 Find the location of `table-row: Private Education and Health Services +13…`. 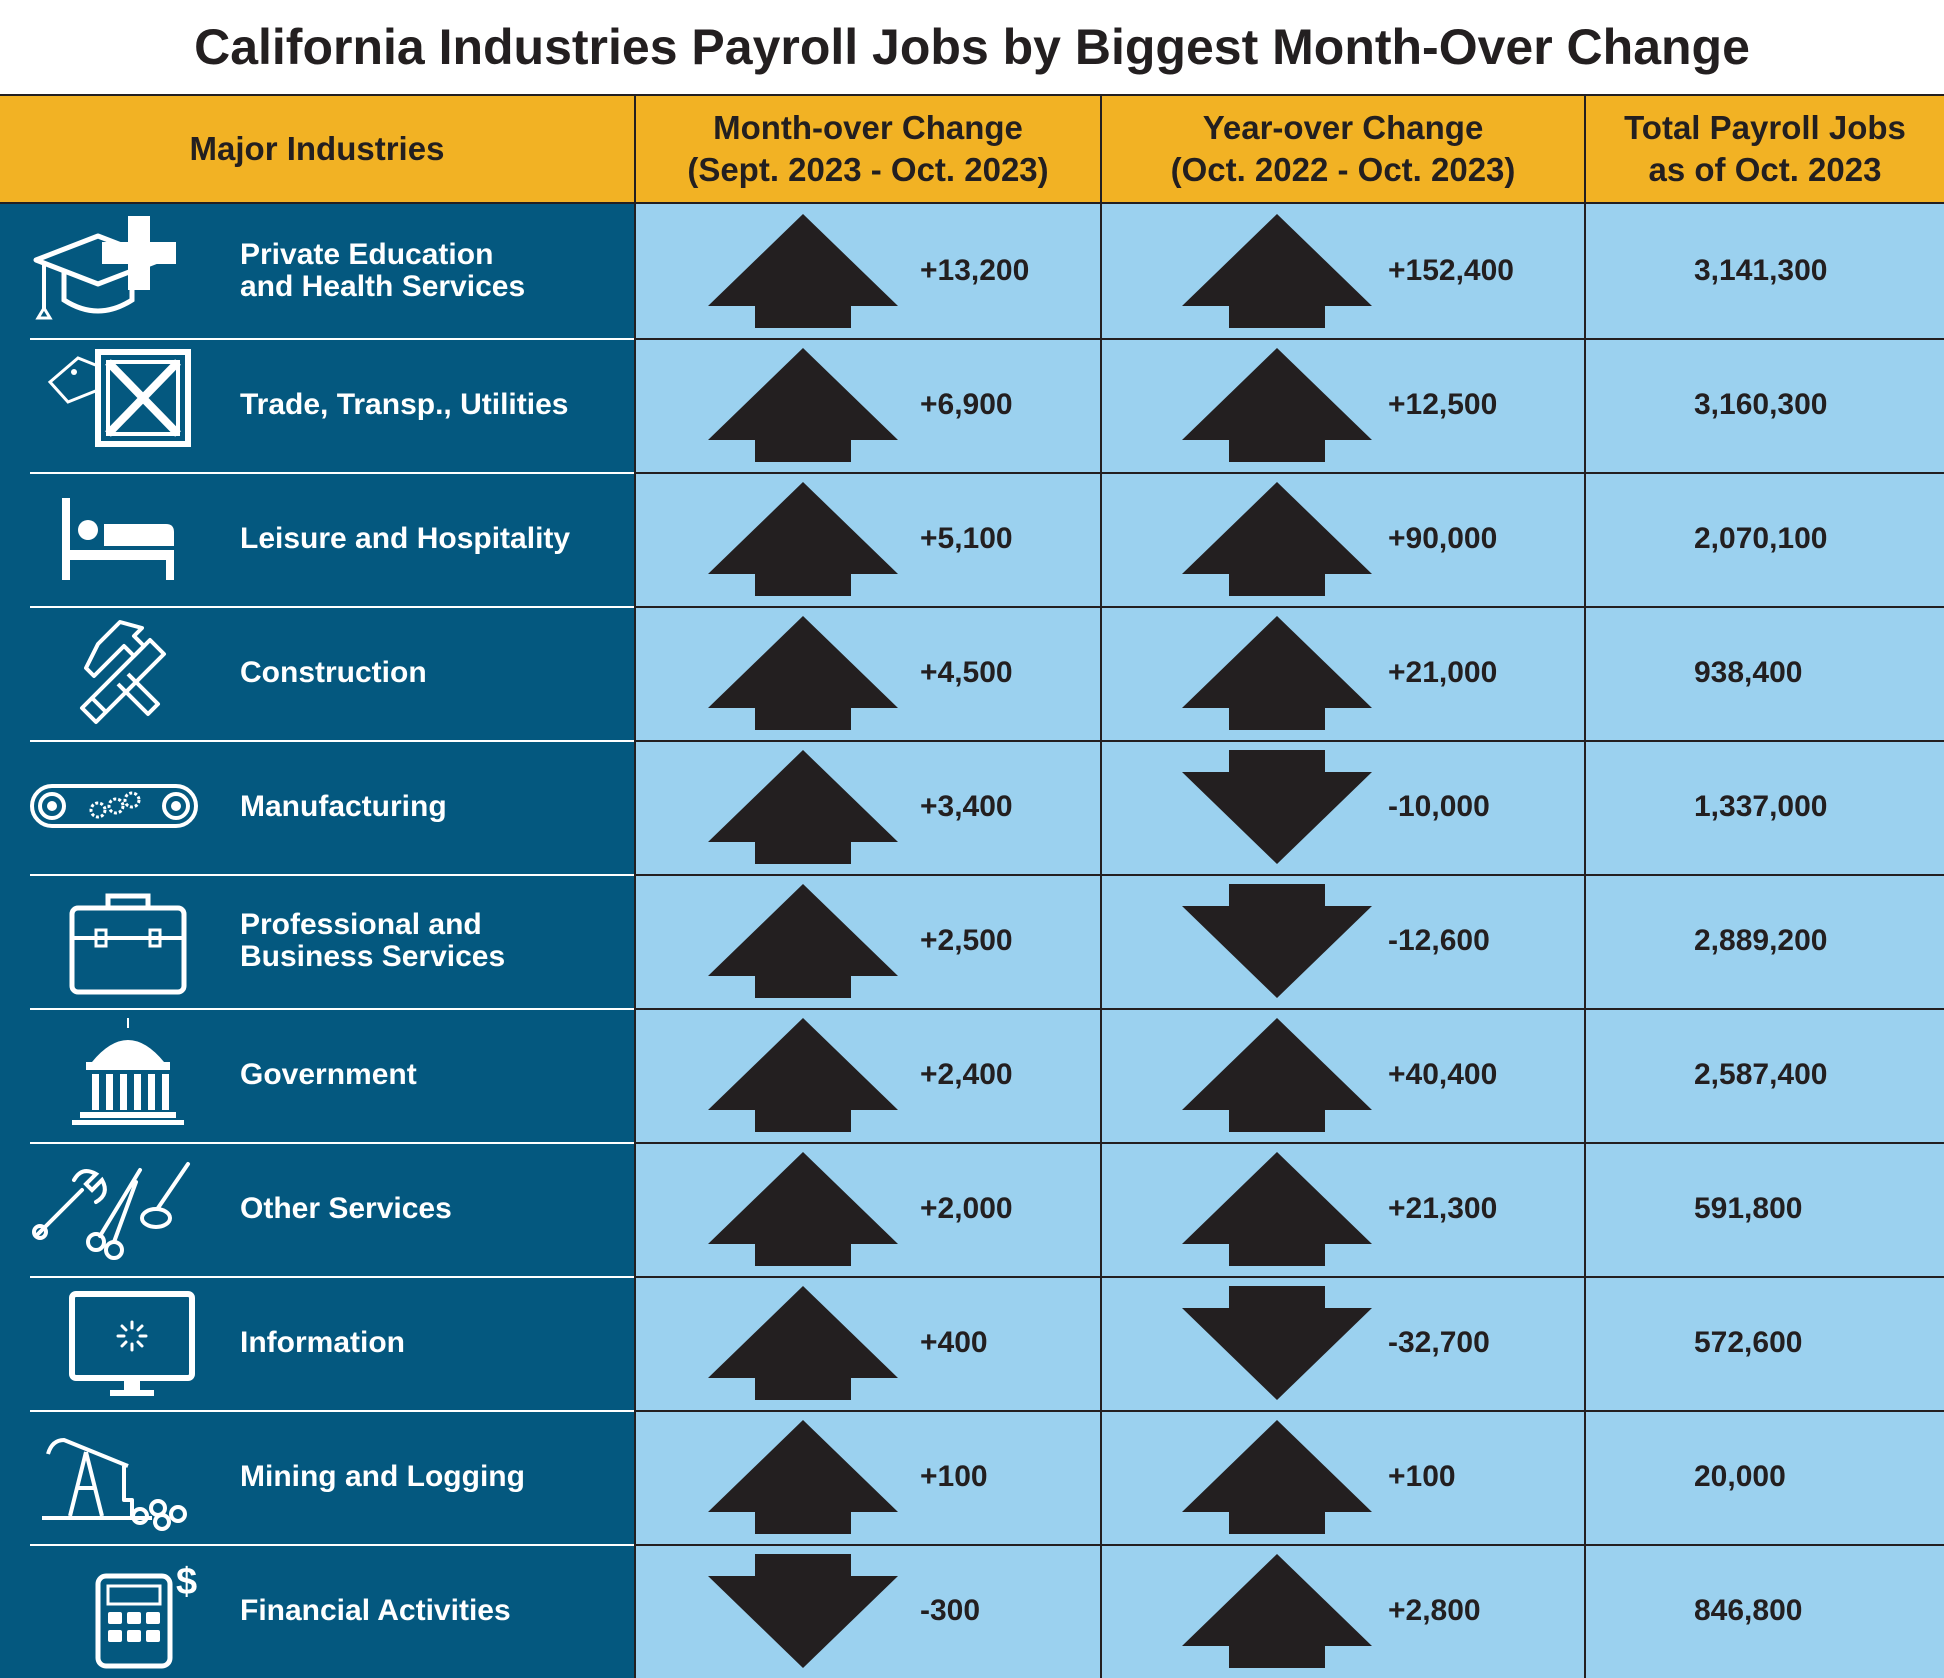

table-row: Private Education and Health Services +13… is located at coordinates (972, 271).